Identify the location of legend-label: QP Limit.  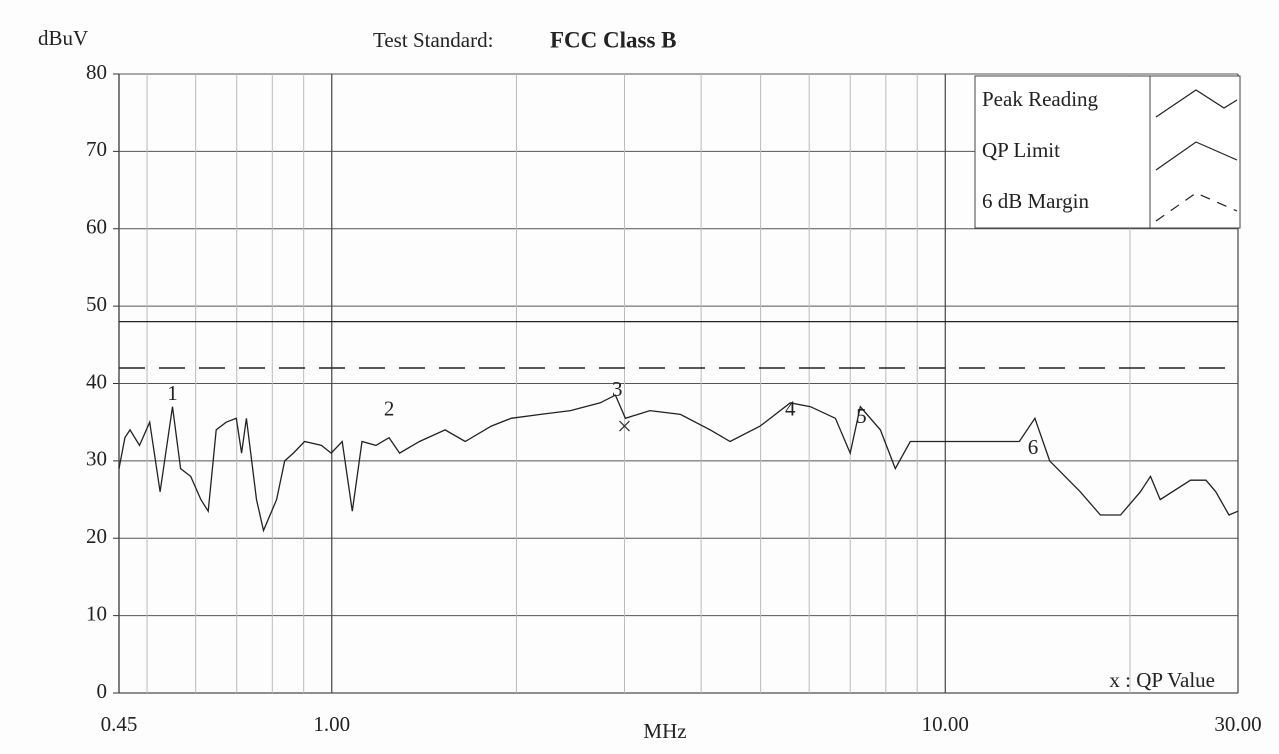
(1021, 150).